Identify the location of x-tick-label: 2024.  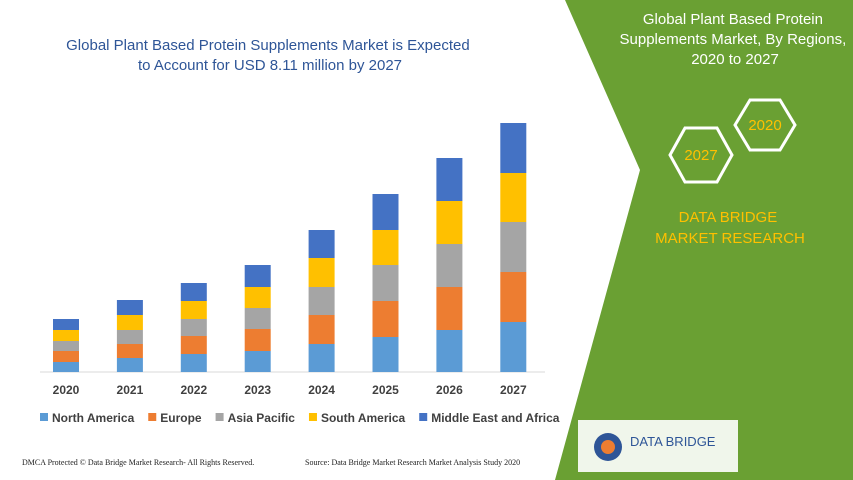
(321, 390).